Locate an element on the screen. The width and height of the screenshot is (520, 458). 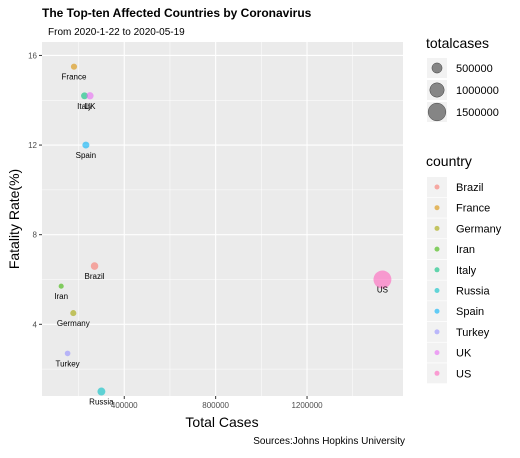
point-label-turkey: Turkey is located at coordinates (68, 363).